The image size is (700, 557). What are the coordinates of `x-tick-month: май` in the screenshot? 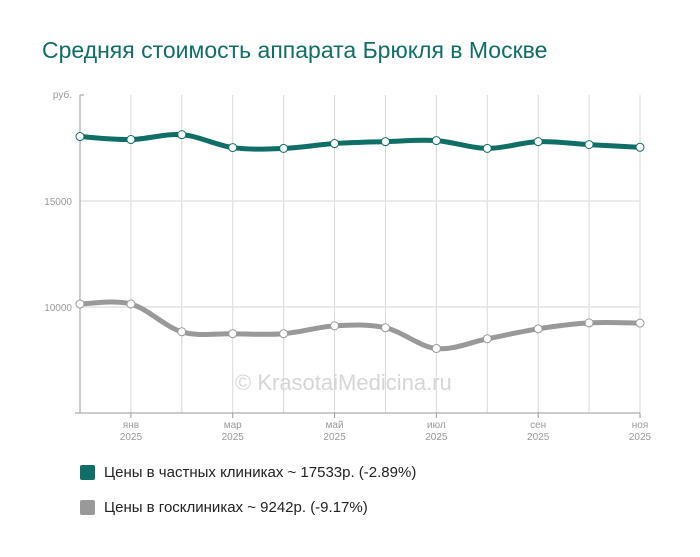 It's located at (335, 425).